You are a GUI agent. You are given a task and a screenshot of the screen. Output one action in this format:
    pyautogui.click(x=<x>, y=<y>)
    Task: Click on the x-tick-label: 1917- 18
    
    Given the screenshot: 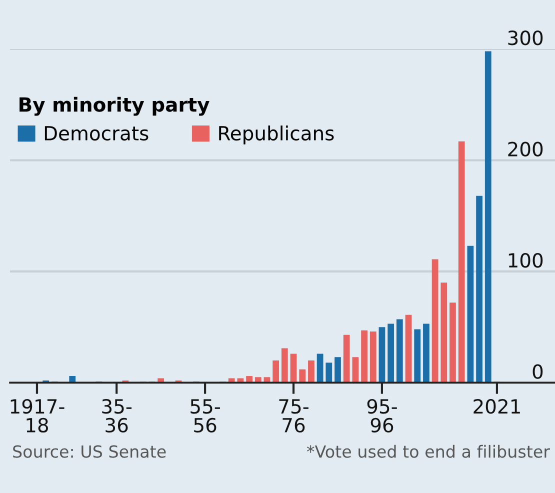 What is the action you would take?
    pyautogui.click(x=37, y=416)
    